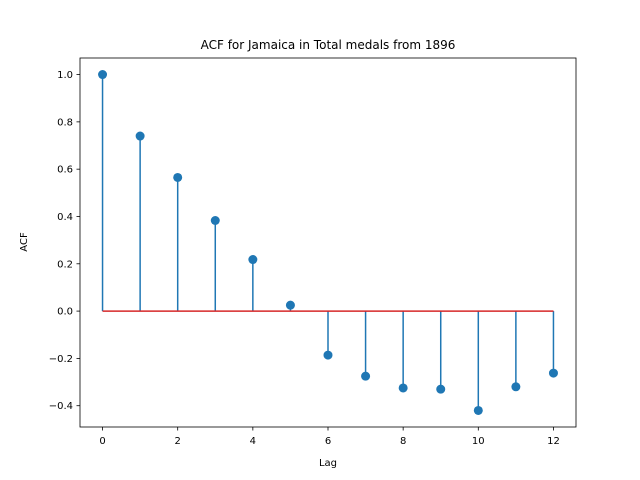  I want to click on y-tick-label: −0.4, so click(61, 406).